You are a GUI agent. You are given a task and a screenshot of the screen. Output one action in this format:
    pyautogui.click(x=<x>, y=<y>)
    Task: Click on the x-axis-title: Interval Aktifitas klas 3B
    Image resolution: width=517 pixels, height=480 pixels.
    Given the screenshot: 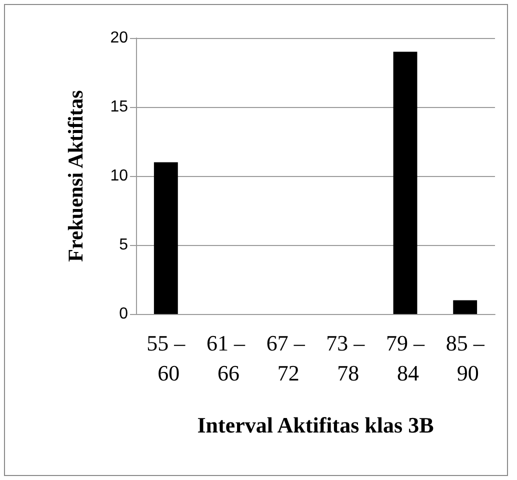 What is the action you would take?
    pyautogui.click(x=315, y=425)
    